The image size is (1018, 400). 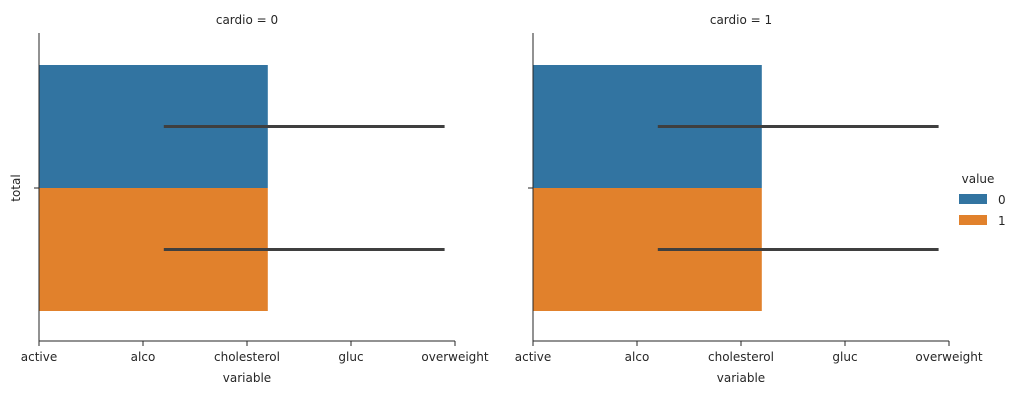 I want to click on legend-label-1: 1, so click(x=1002, y=221).